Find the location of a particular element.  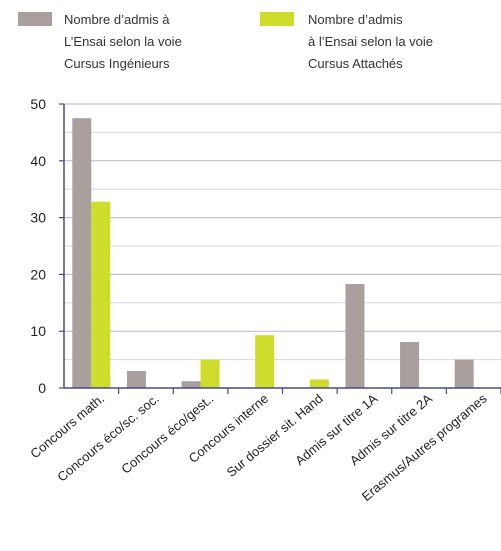

x-tick-label: Concours éco/sc. soc. is located at coordinates (108, 438).